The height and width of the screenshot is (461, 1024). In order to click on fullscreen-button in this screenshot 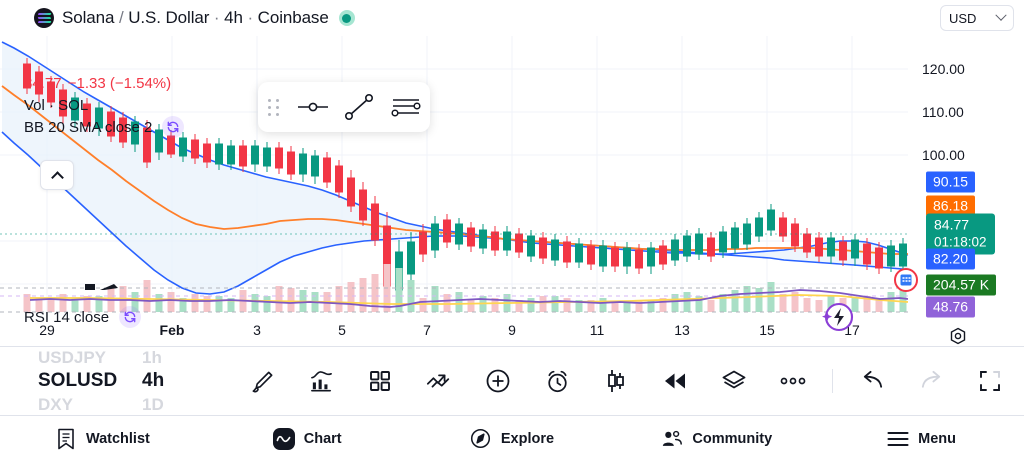, I will do `click(990, 381)`.